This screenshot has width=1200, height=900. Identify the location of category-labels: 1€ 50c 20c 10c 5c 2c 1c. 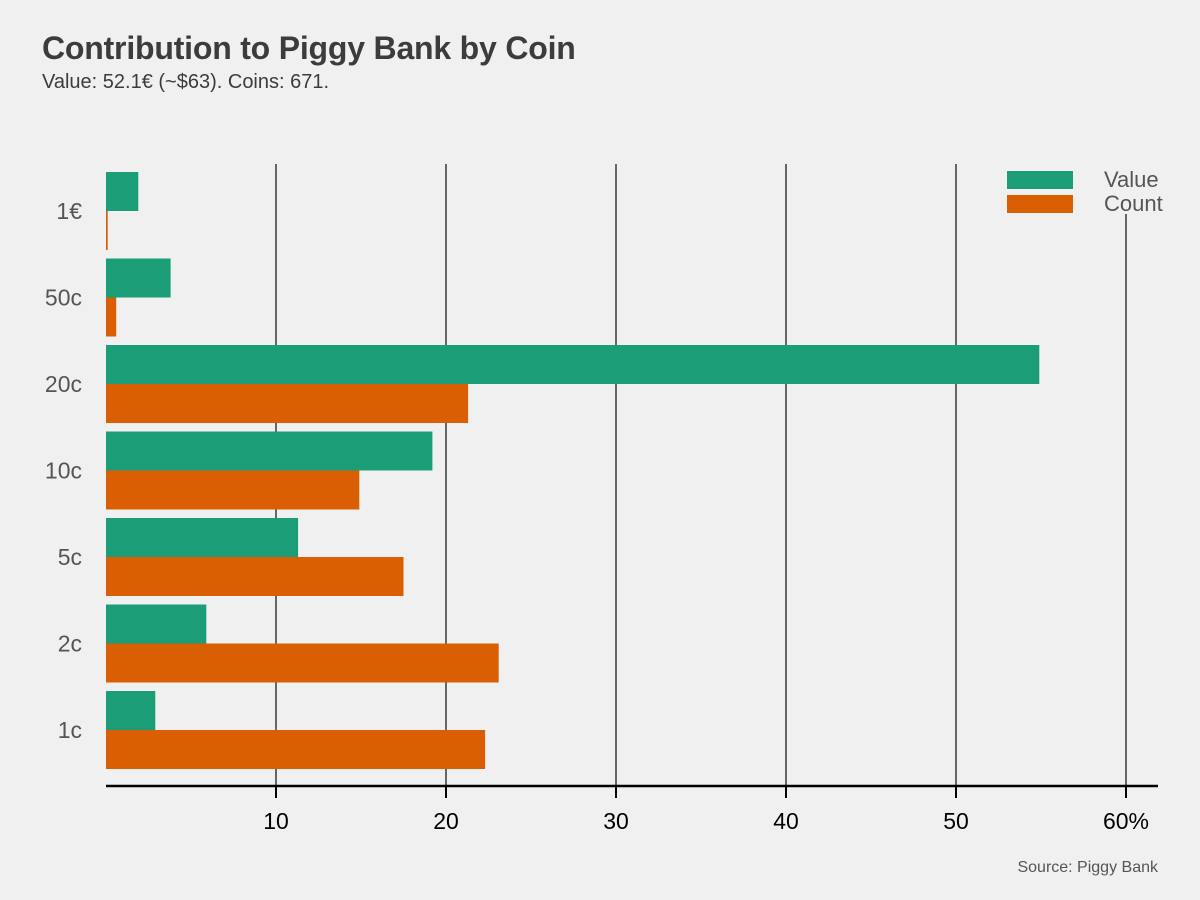
(63, 470).